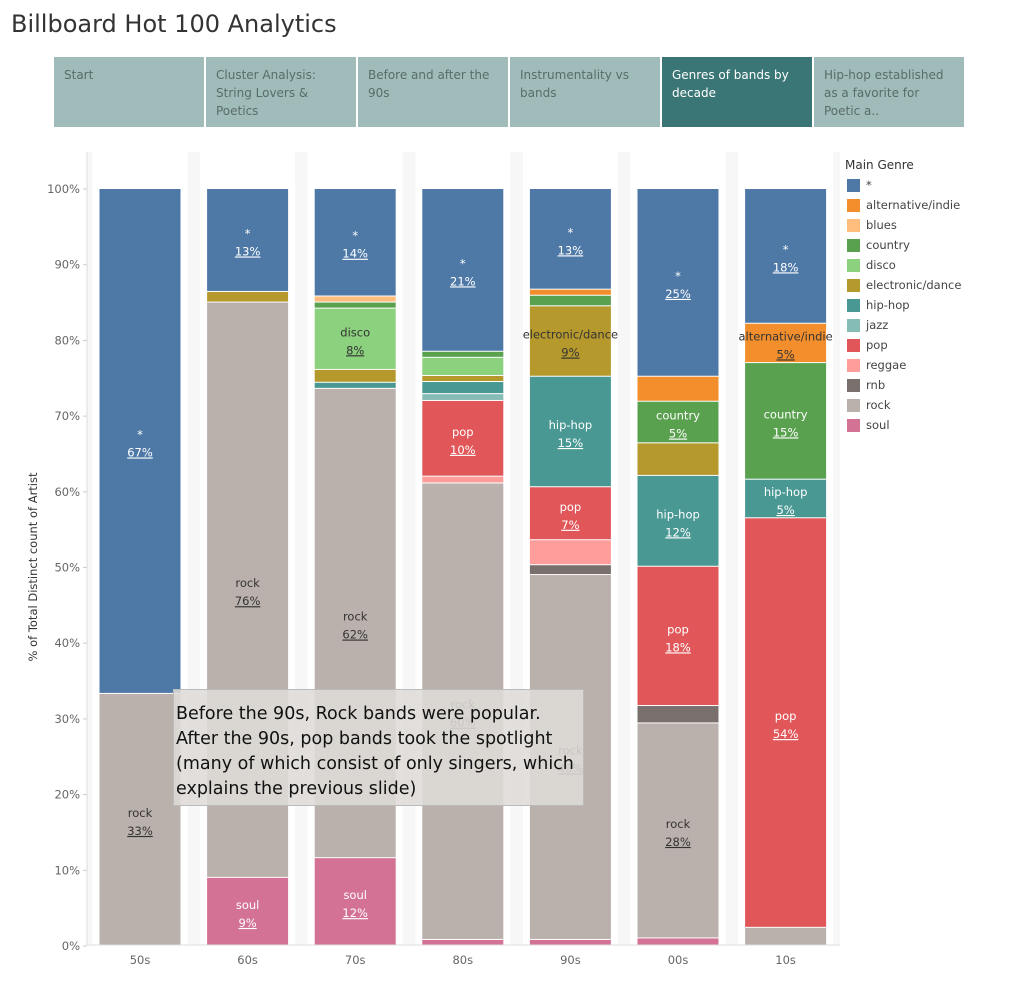  Describe the element at coordinates (878, 425) in the screenshot. I see `legend-label: soul` at that location.